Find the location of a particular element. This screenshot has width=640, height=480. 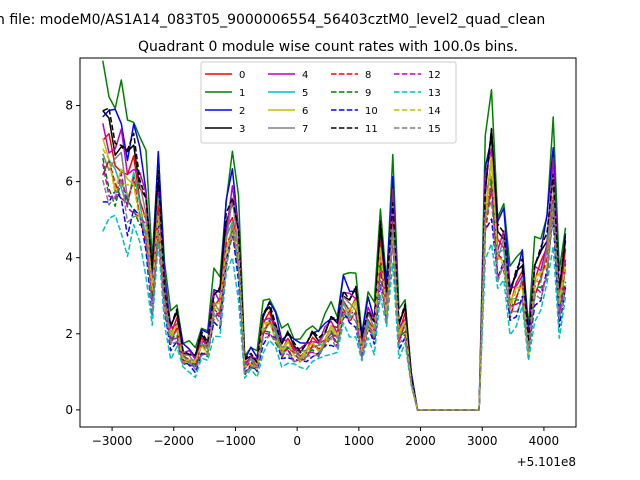

legend-label-0: 0 is located at coordinates (242, 75).